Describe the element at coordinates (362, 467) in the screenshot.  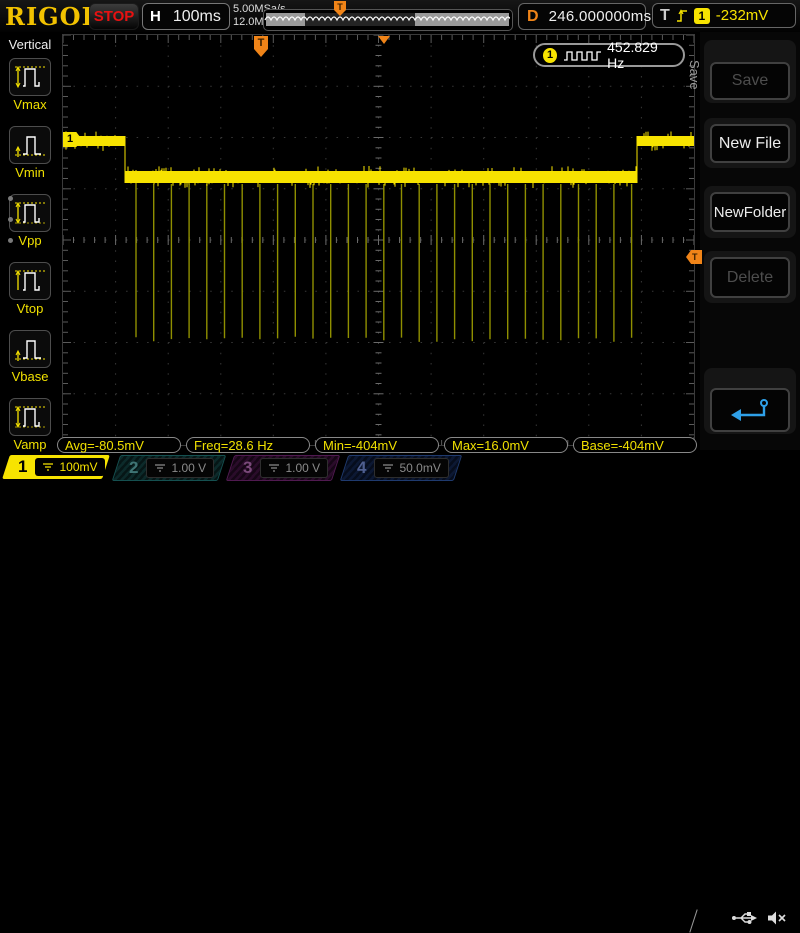
I see `channel-number: 4` at that location.